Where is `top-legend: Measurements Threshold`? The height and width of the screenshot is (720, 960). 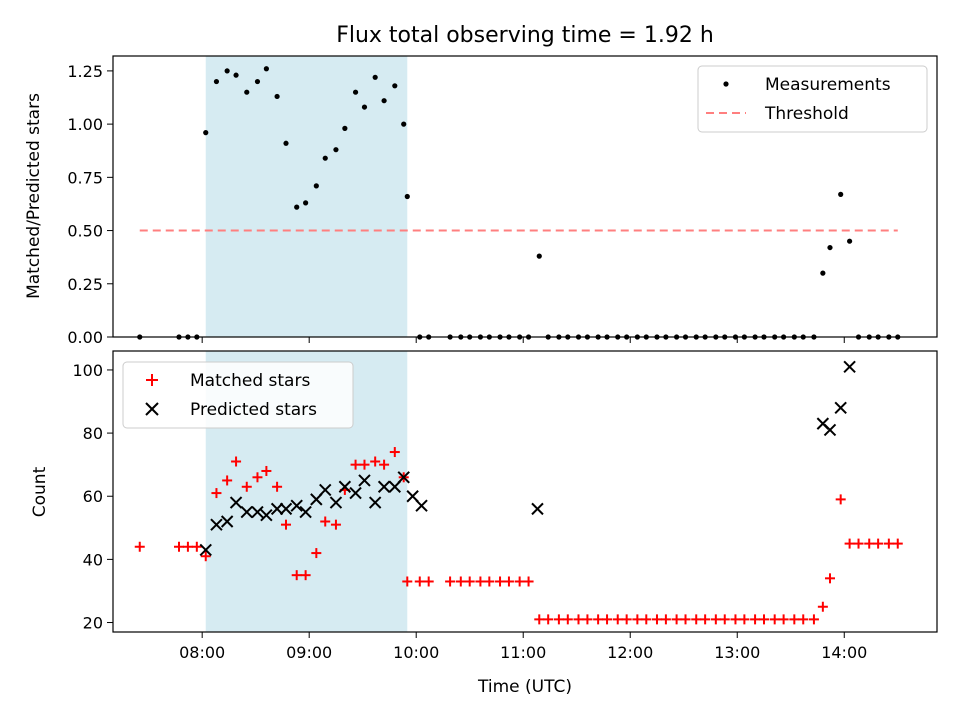 top-legend: Measurements Threshold is located at coordinates (812, 99).